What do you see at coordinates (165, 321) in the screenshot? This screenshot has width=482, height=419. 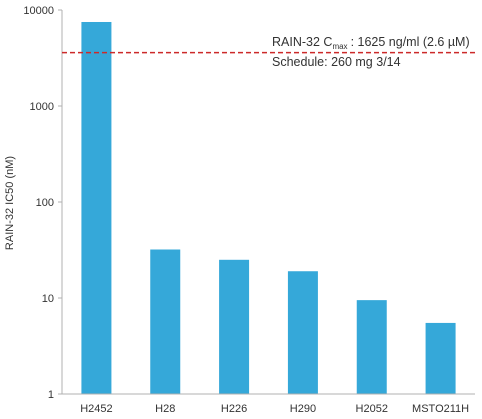 I see `bar-h28` at bounding box center [165, 321].